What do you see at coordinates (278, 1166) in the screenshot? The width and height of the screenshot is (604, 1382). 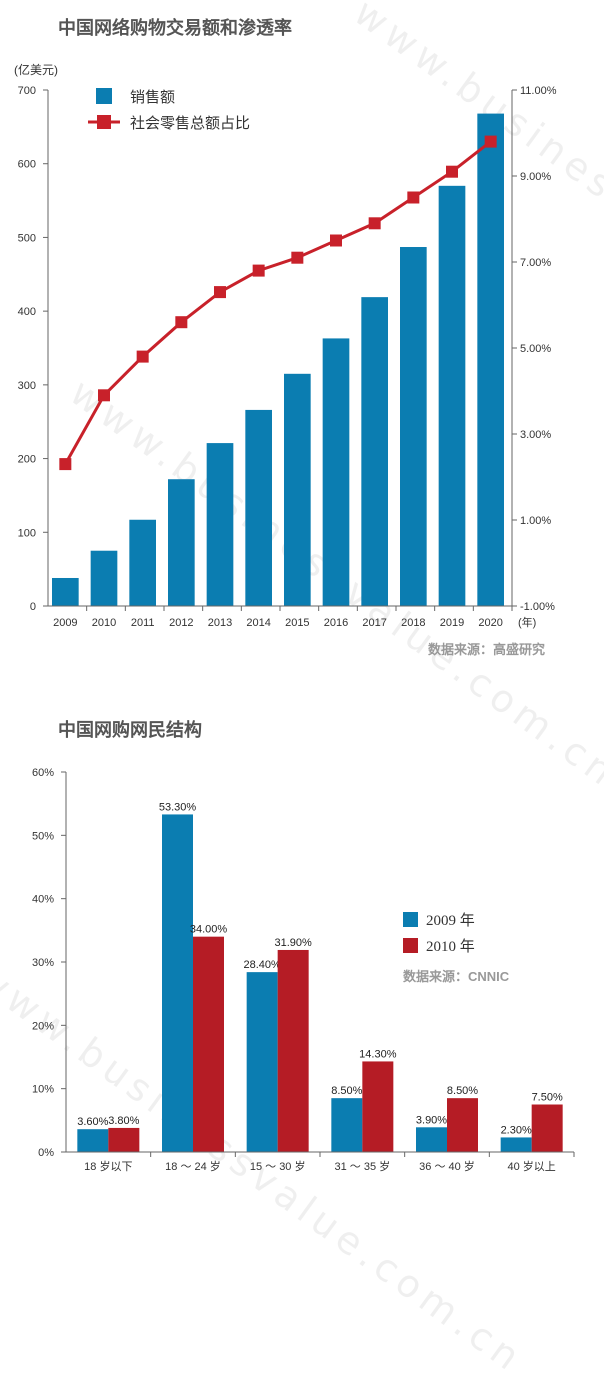 I see `chart2-x-tick-label: 15 ～ 30 岁` at bounding box center [278, 1166].